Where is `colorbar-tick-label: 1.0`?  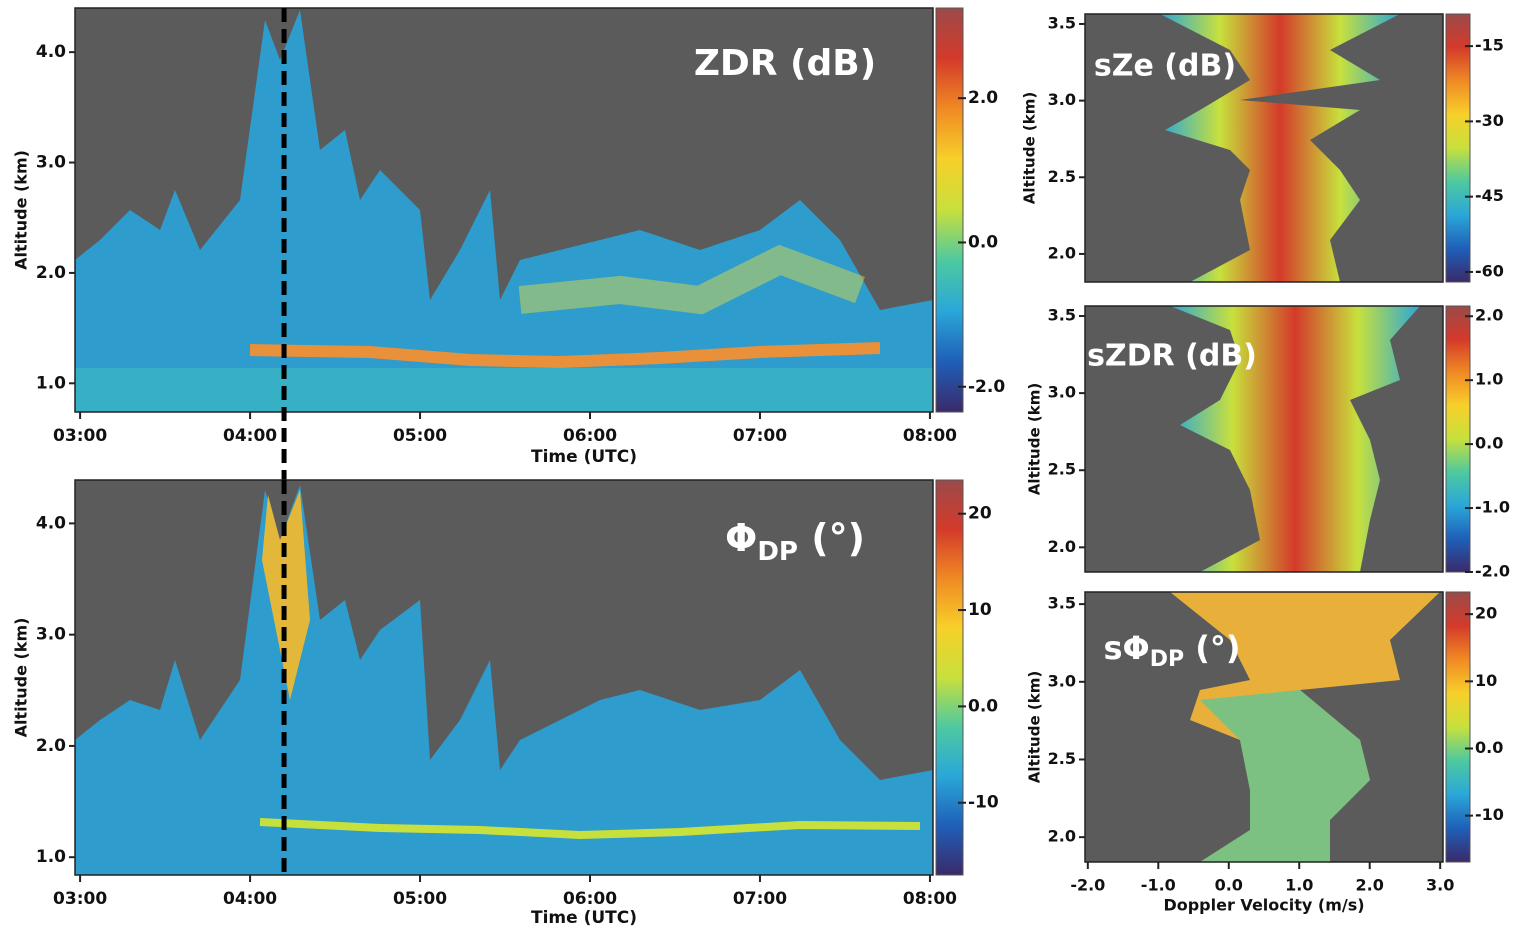 colorbar-tick-label: 1.0 is located at coordinates (1489, 379).